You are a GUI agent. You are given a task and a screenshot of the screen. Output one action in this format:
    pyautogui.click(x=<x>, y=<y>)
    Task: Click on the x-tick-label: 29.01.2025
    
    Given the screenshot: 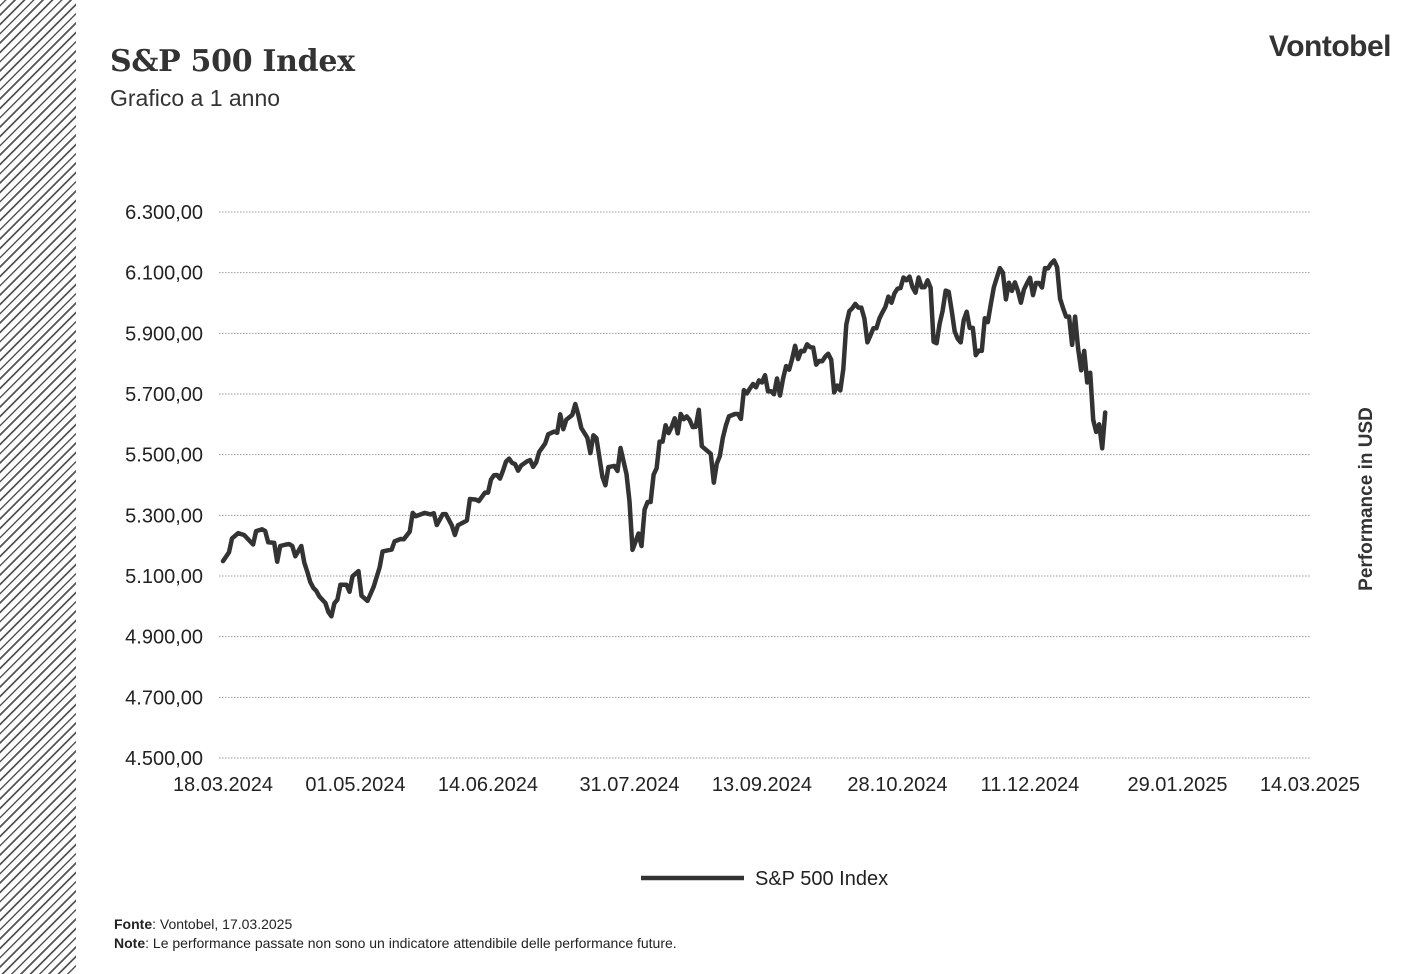 What is the action you would take?
    pyautogui.click(x=1177, y=785)
    